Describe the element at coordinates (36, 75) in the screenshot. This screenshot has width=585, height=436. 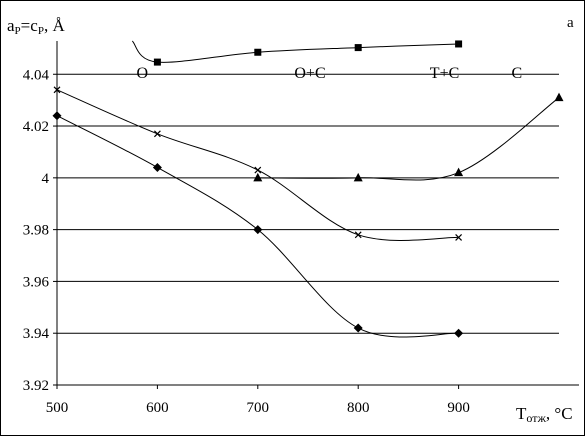
I see `y-tick-label: 4.04` at that location.